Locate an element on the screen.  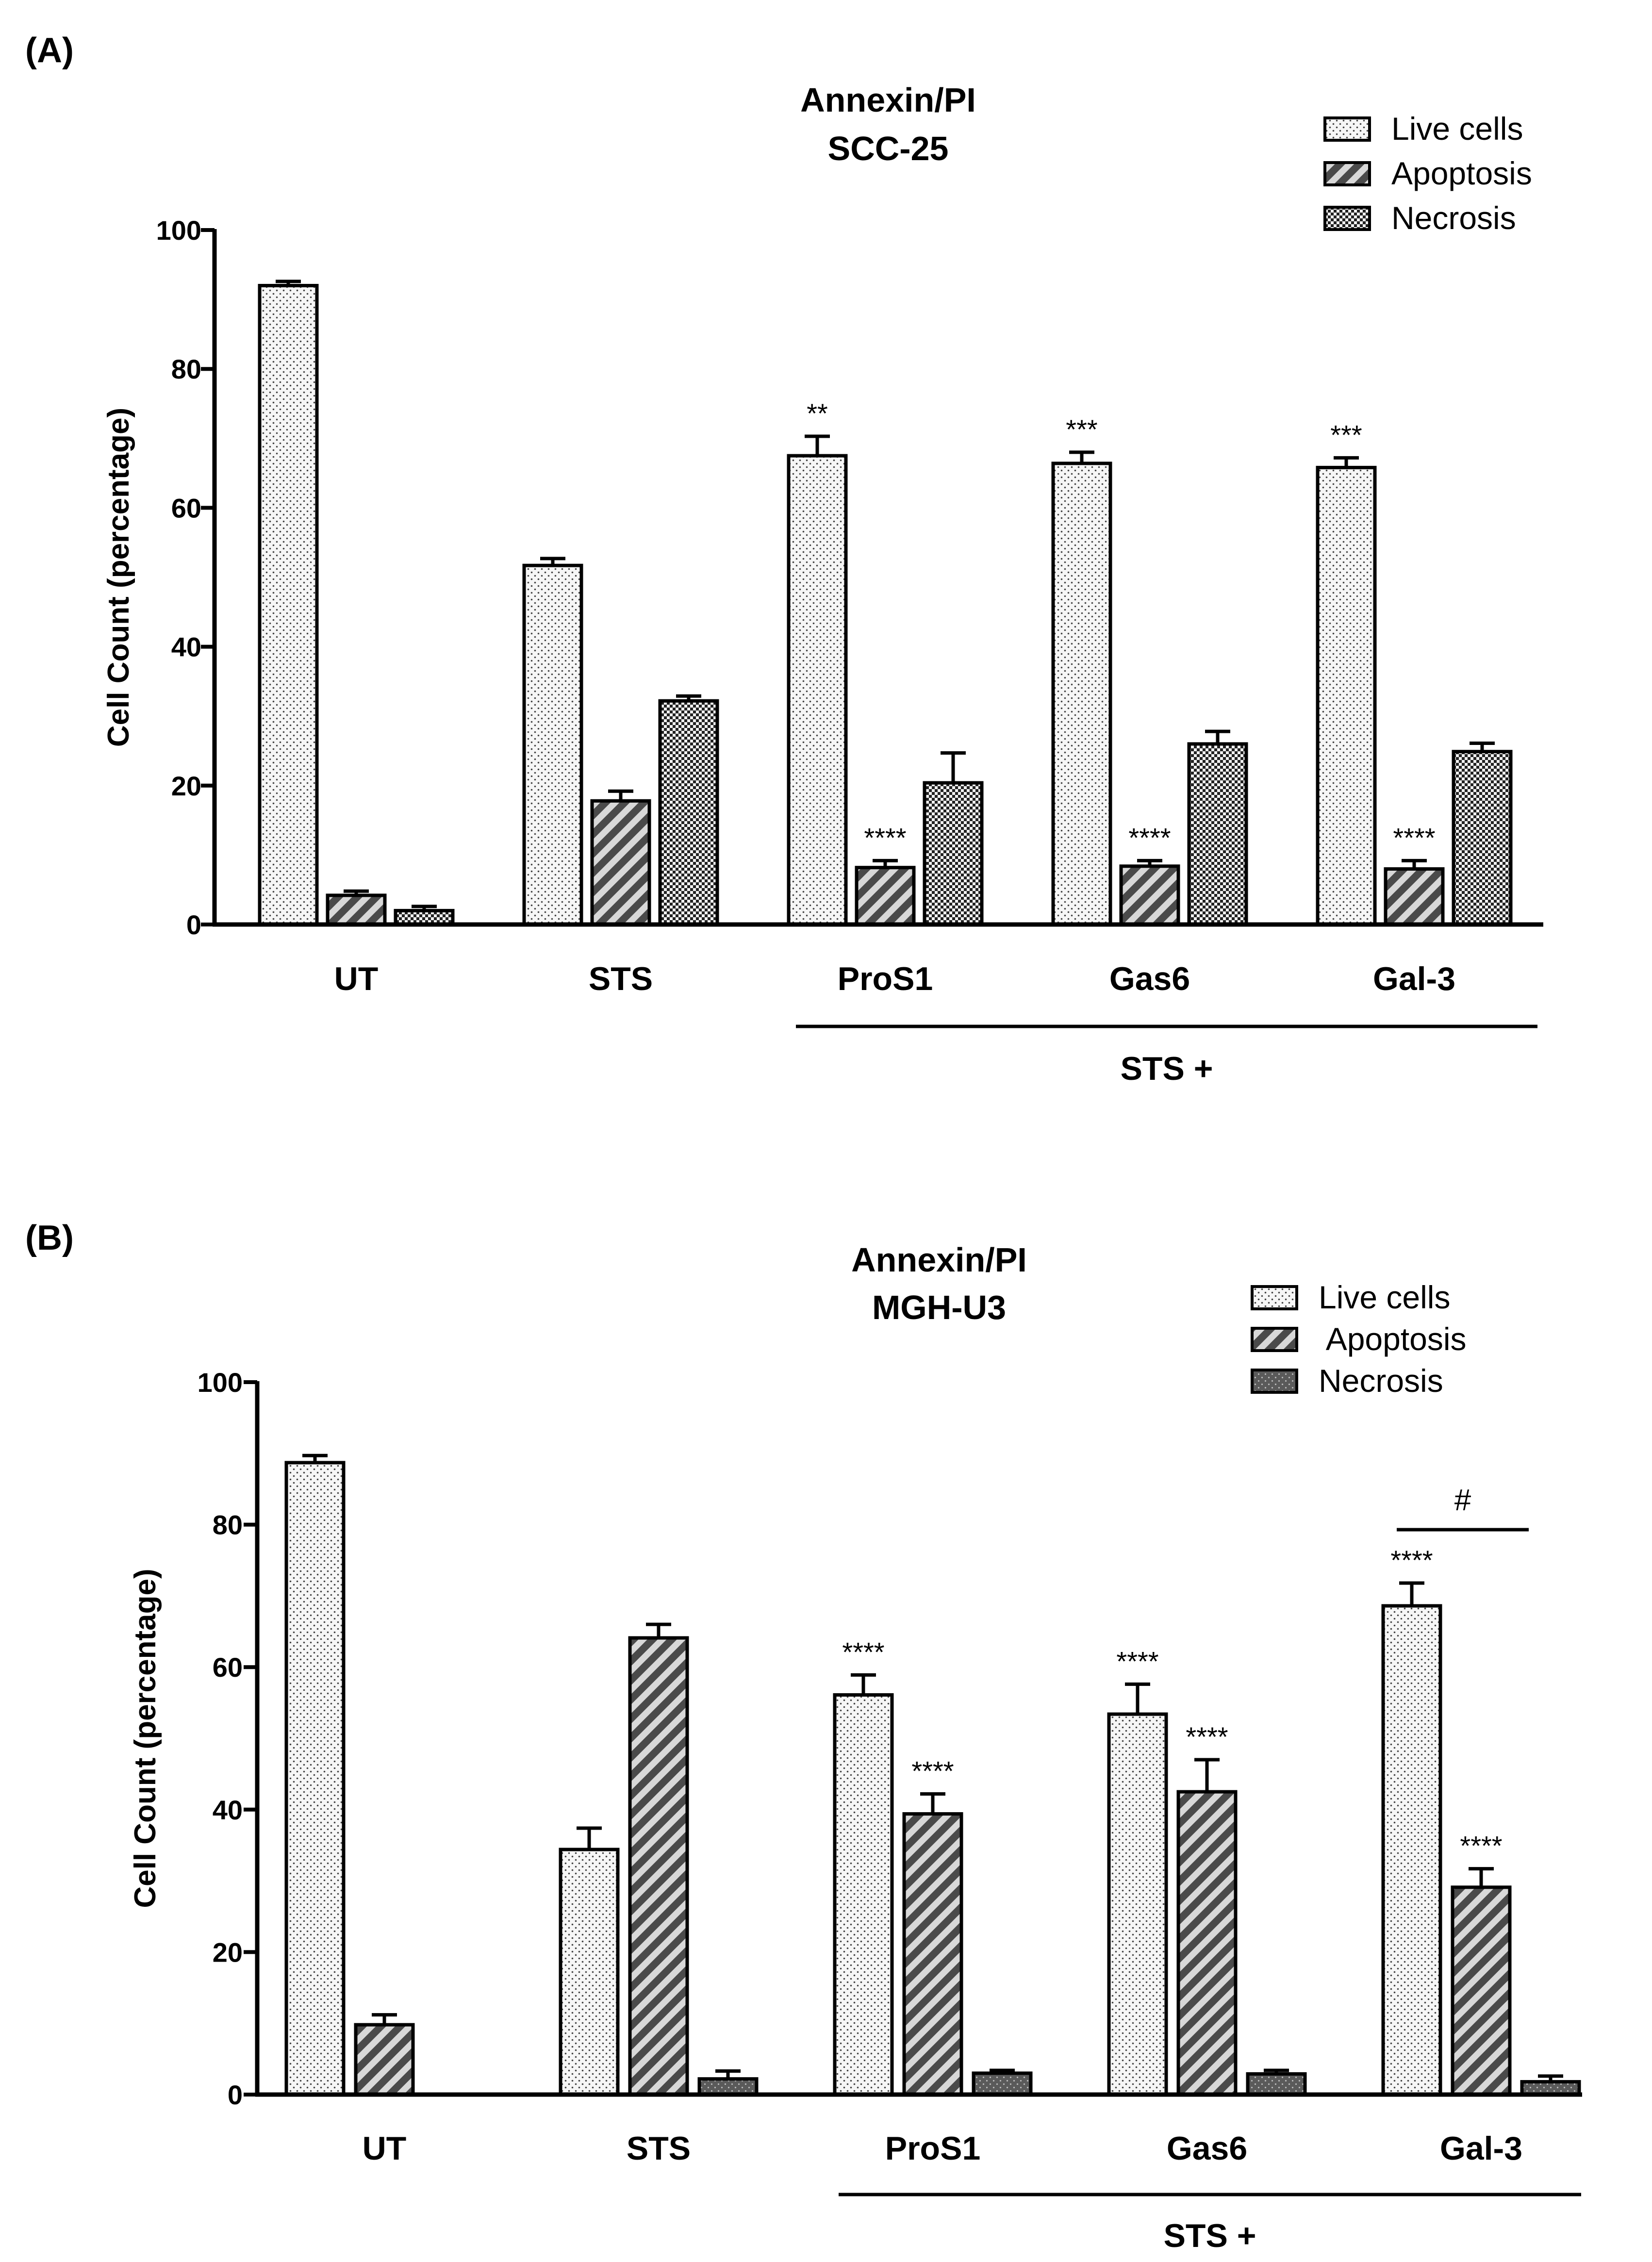
bar-dark-dots-ProS1 is located at coordinates (1003, 2084).